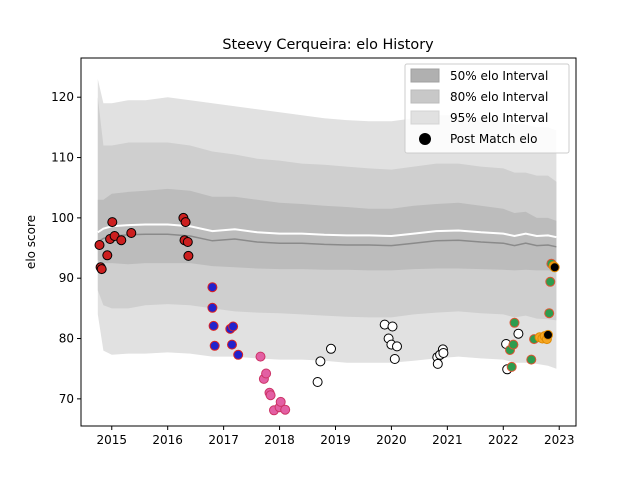  What do you see at coordinates (66, 399) in the screenshot?
I see `y-tick-label: 70` at bounding box center [66, 399].